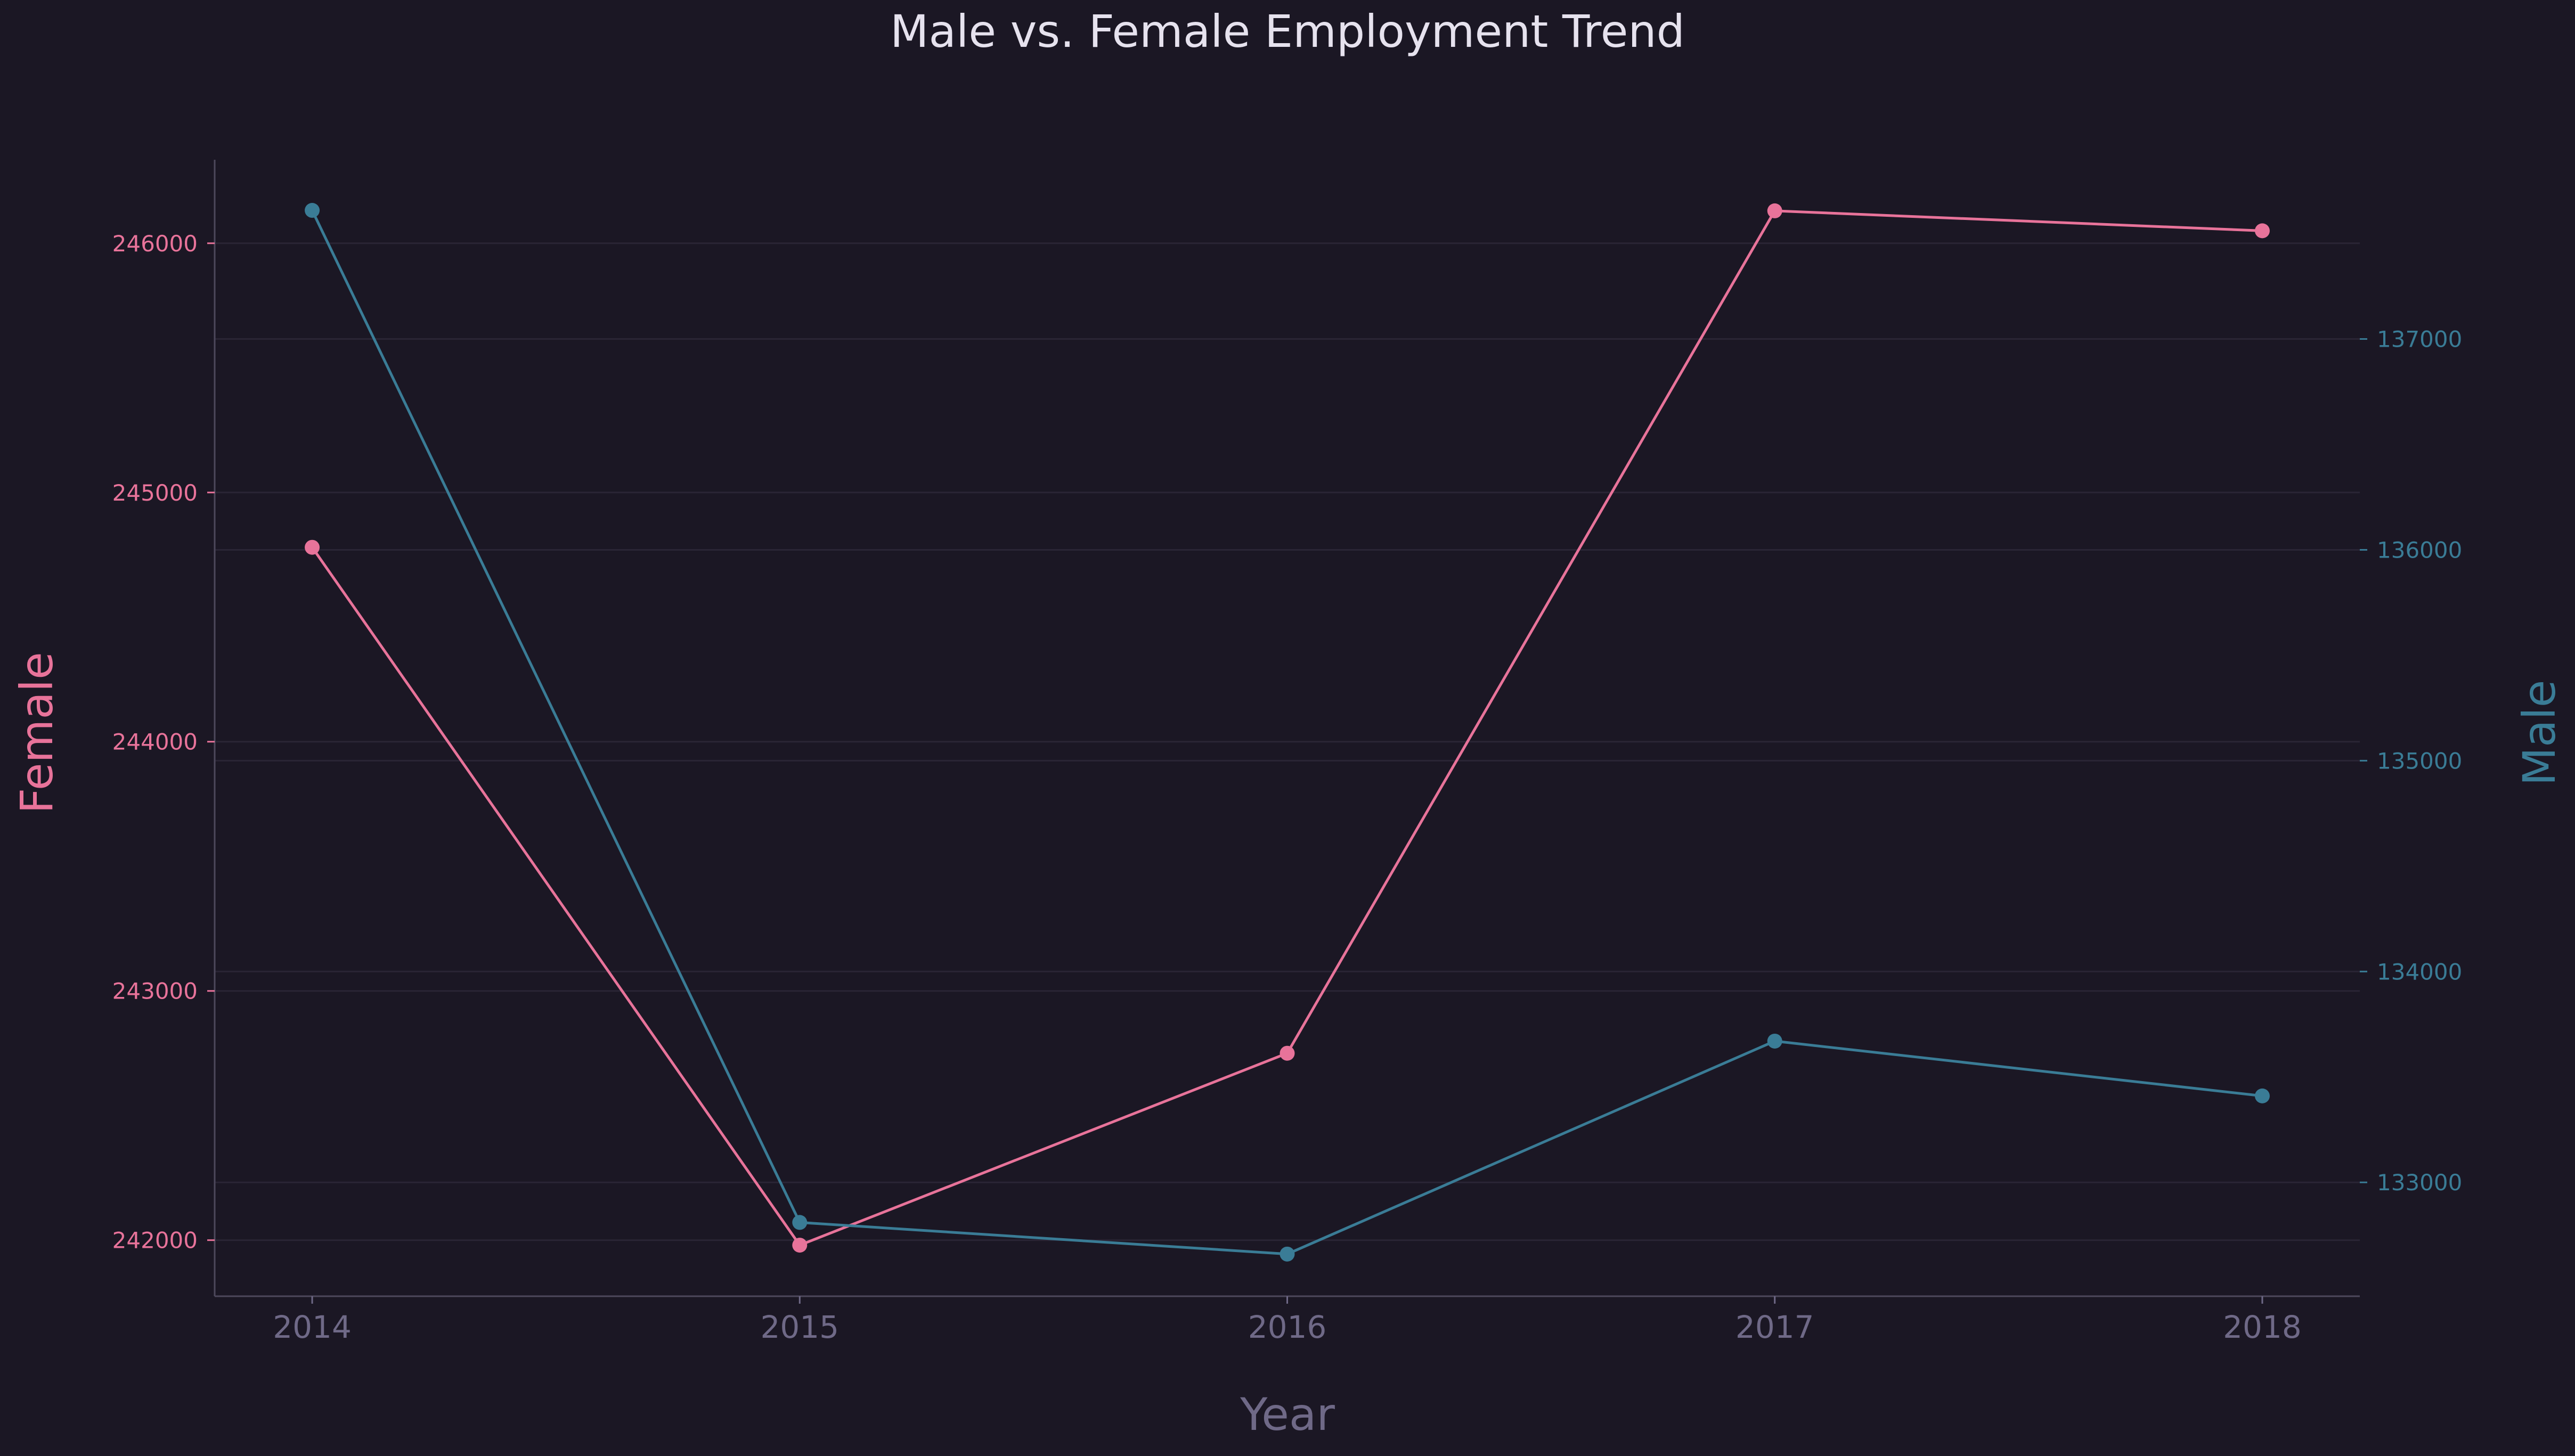 The height and width of the screenshot is (1456, 2575). What do you see at coordinates (1774, 1327) in the screenshot?
I see `x-tick-label-3: 2017` at bounding box center [1774, 1327].